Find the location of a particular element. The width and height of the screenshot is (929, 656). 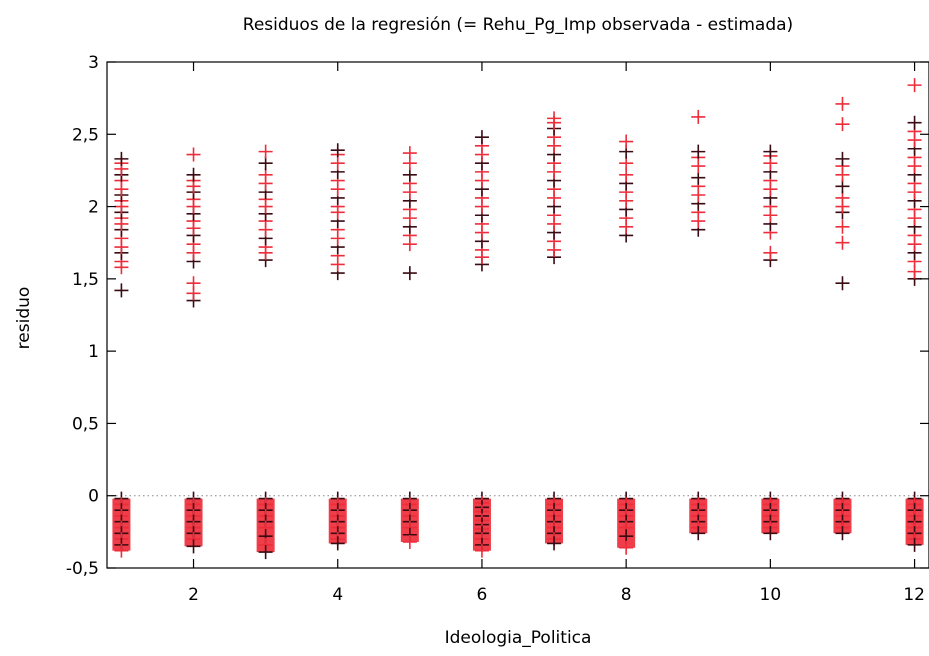

x-tick-label: 2 is located at coordinates (193, 595).